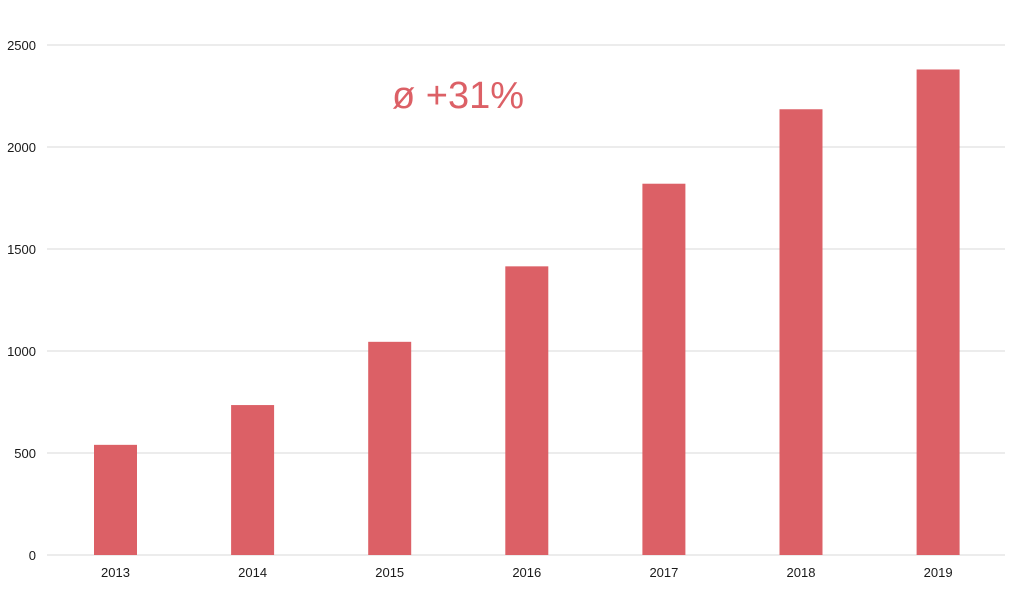 The height and width of the screenshot is (601, 1024). I want to click on x-tick-label-2018: 2018, so click(801, 572).